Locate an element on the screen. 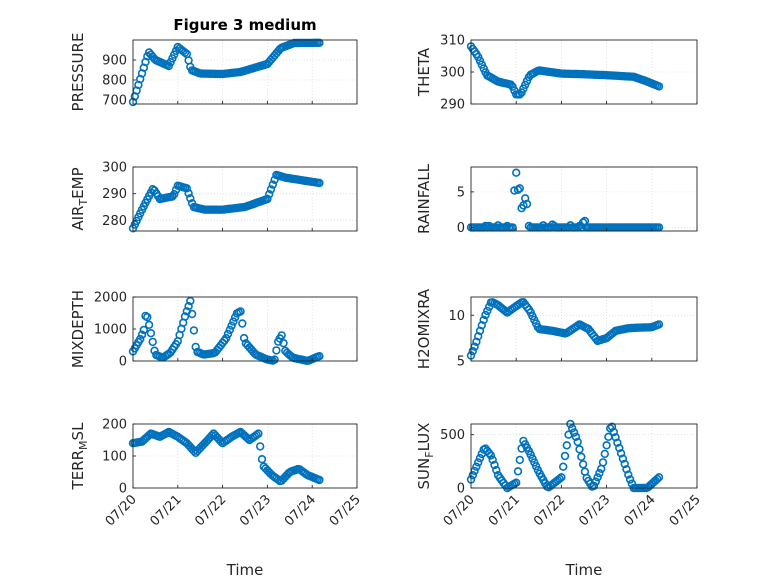 This screenshot has height=583, width=778. y-axis-label: TERRMSL is located at coordinates (79, 456).